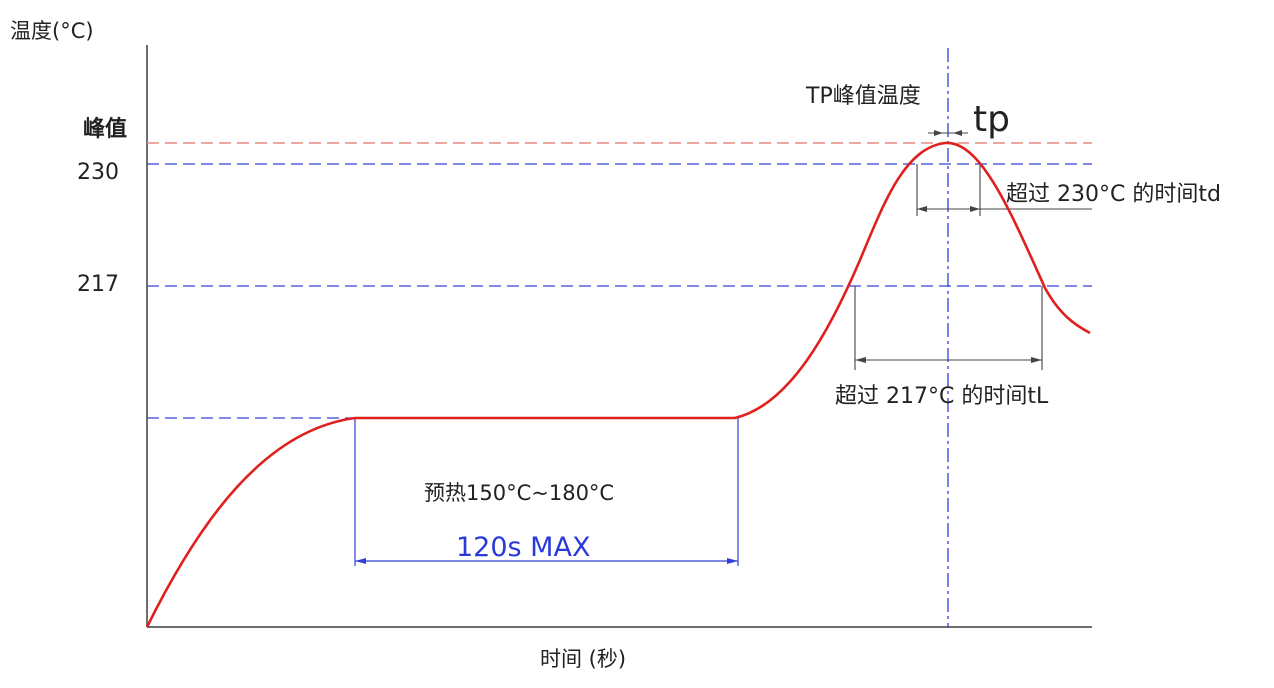  What do you see at coordinates (1113, 194) in the screenshot?
I see `td-label: 超过 230°C 的时间td` at bounding box center [1113, 194].